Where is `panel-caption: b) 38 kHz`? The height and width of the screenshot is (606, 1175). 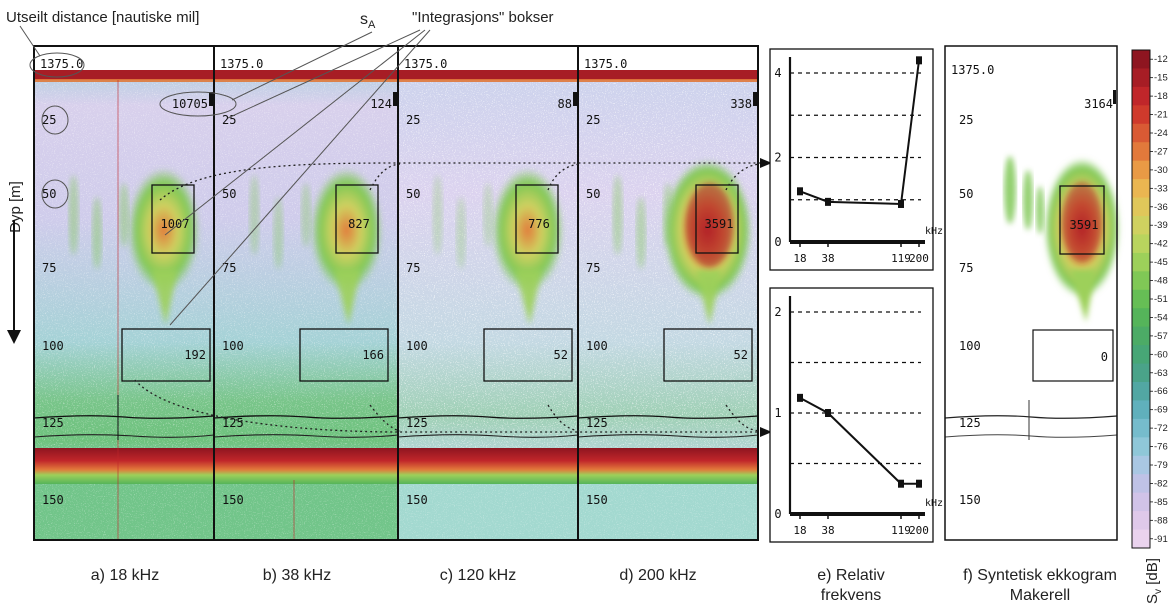
panel-caption: b) 38 kHz is located at coordinates (297, 575).